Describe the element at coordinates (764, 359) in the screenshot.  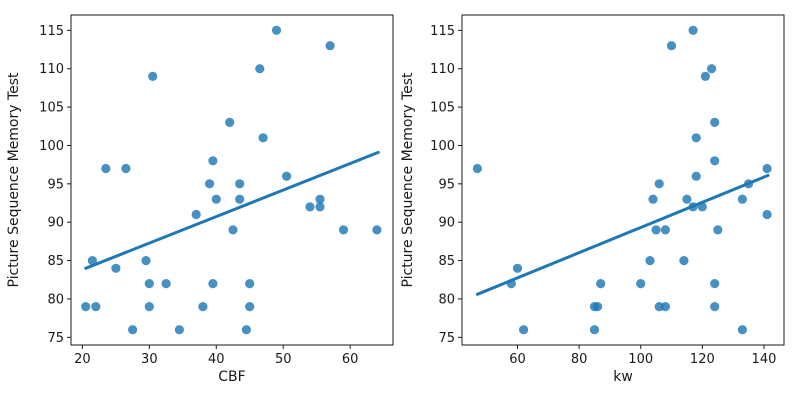
I see `x-tick-label: 140` at that location.